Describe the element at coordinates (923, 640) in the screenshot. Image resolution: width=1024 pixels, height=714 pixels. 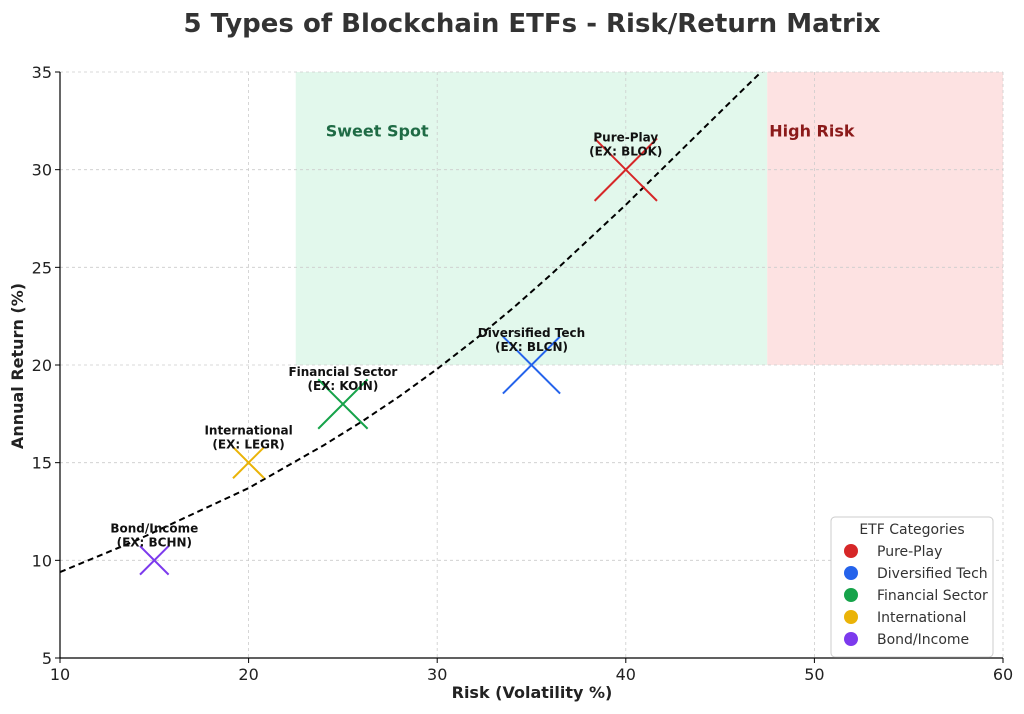
I see `legend-entry-4: Bond/Income` at that location.